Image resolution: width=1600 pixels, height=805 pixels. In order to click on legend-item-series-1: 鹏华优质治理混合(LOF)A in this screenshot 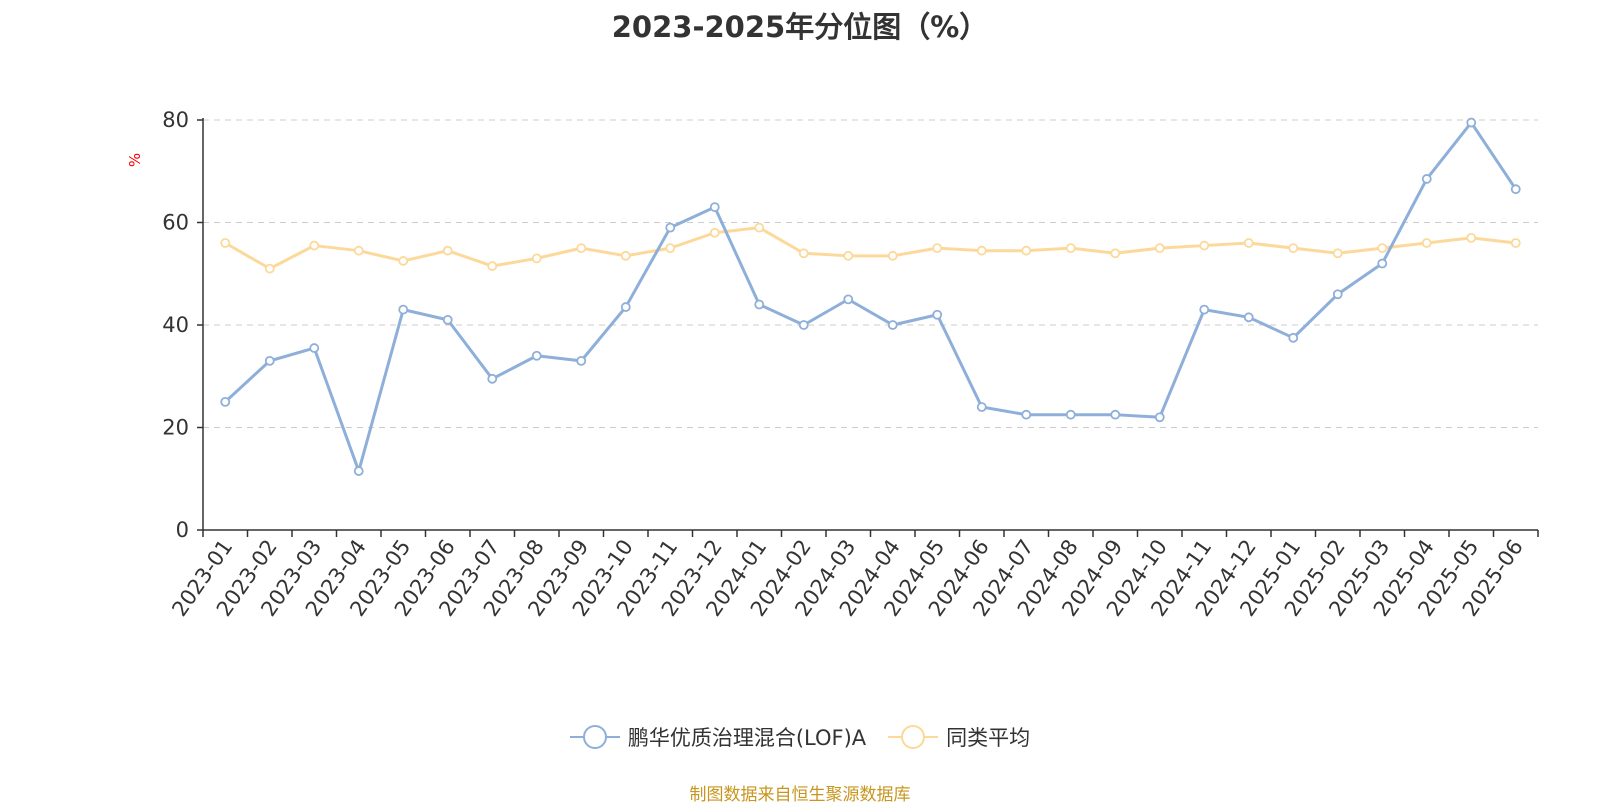, I will do `click(718, 737)`.